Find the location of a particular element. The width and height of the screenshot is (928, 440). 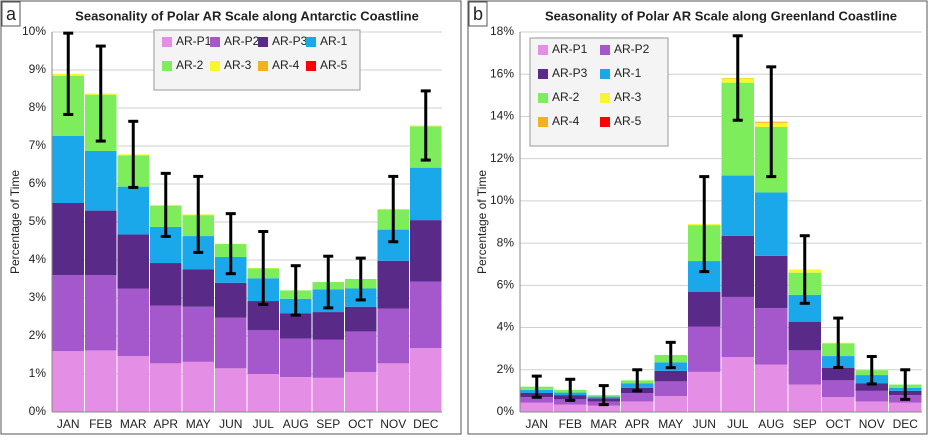

legend-label: AR-P3 is located at coordinates (570, 73).